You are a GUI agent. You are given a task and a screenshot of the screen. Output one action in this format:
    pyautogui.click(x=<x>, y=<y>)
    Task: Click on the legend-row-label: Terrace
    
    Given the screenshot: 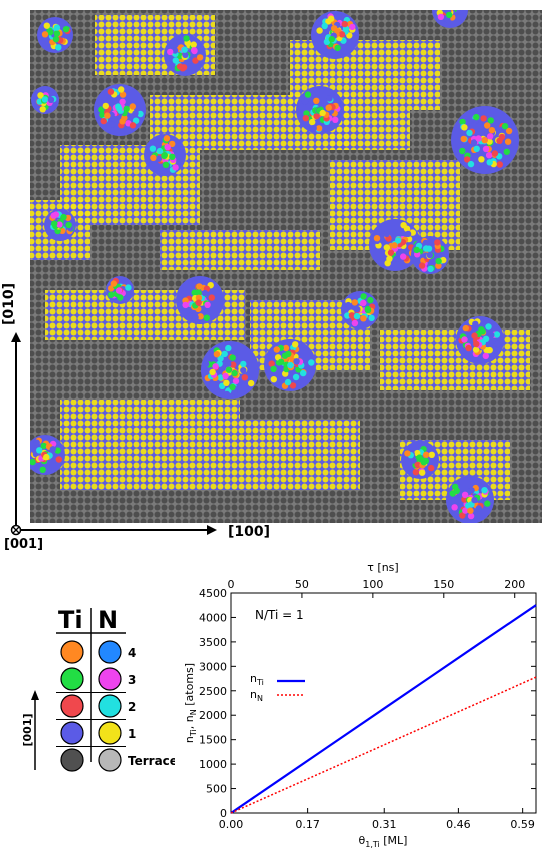 What is the action you would take?
    pyautogui.click(x=151, y=761)
    